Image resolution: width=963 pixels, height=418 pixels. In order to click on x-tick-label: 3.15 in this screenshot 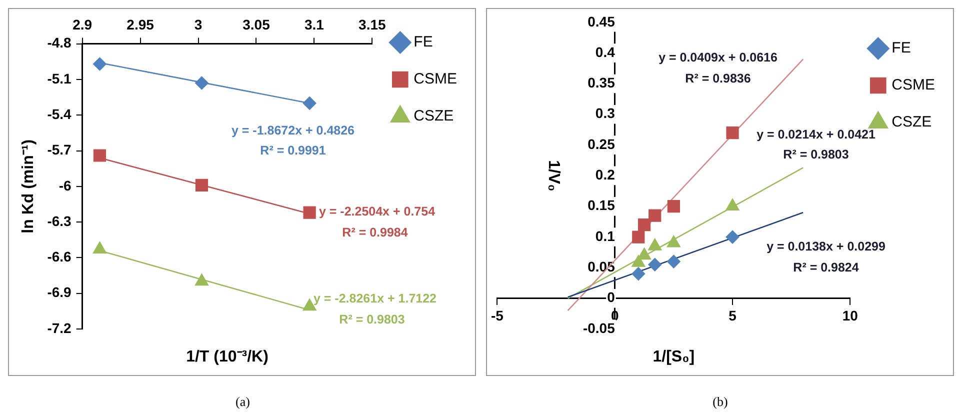, I will do `click(372, 24)`.